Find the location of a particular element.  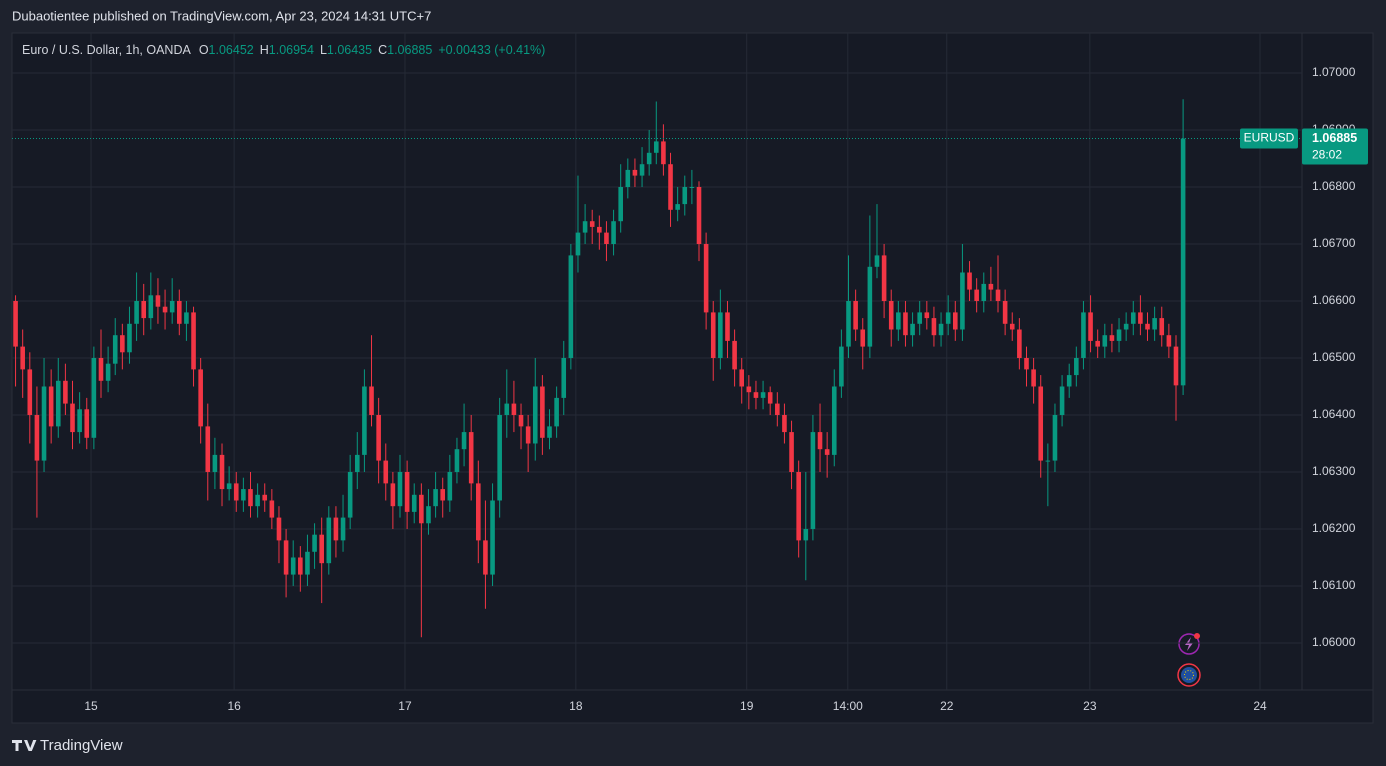

x-tick-label: 18 is located at coordinates (576, 706).